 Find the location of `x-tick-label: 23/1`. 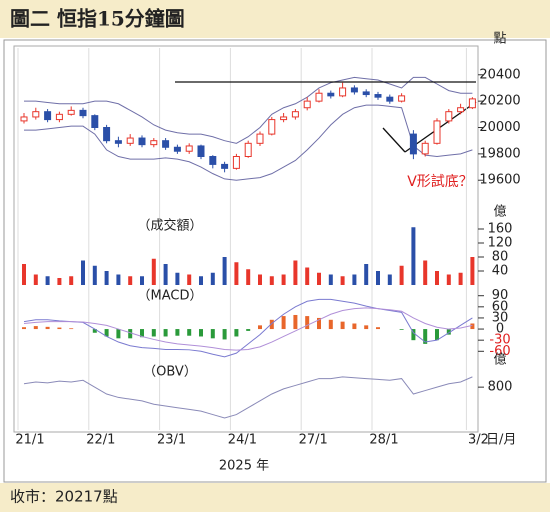

x-tick-label: 23/1 is located at coordinates (171, 440).